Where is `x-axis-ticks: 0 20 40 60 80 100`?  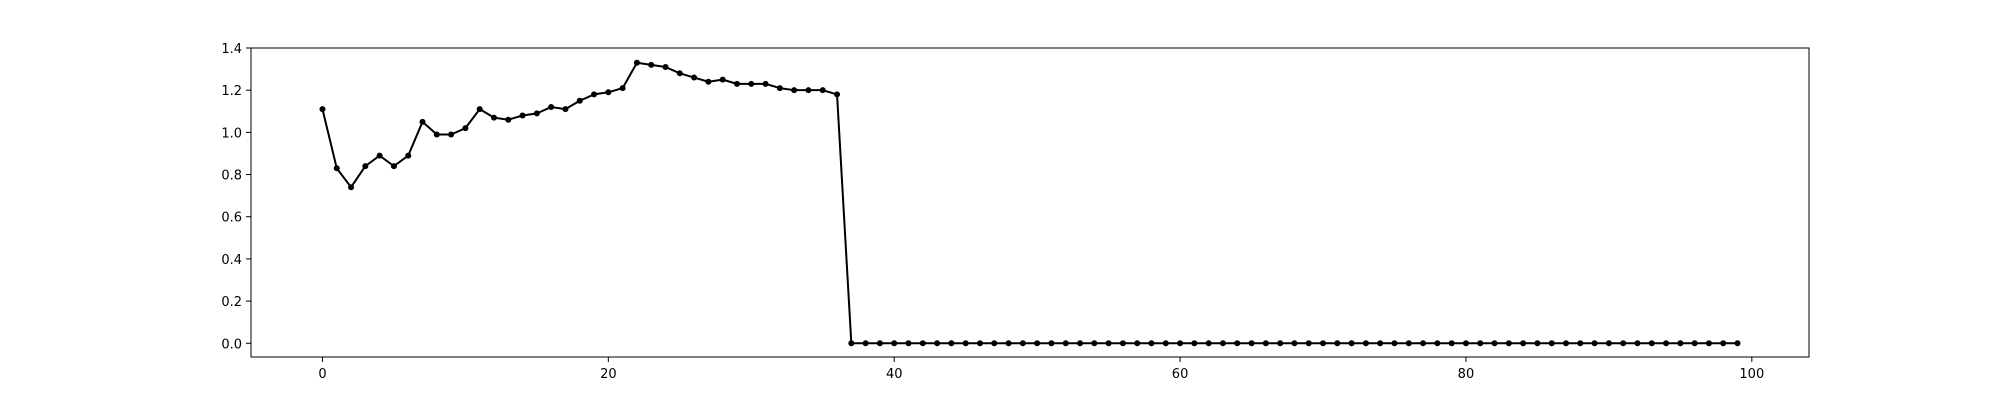
x-axis-ticks: 0 20 40 60 80 100 is located at coordinates (1041, 369).